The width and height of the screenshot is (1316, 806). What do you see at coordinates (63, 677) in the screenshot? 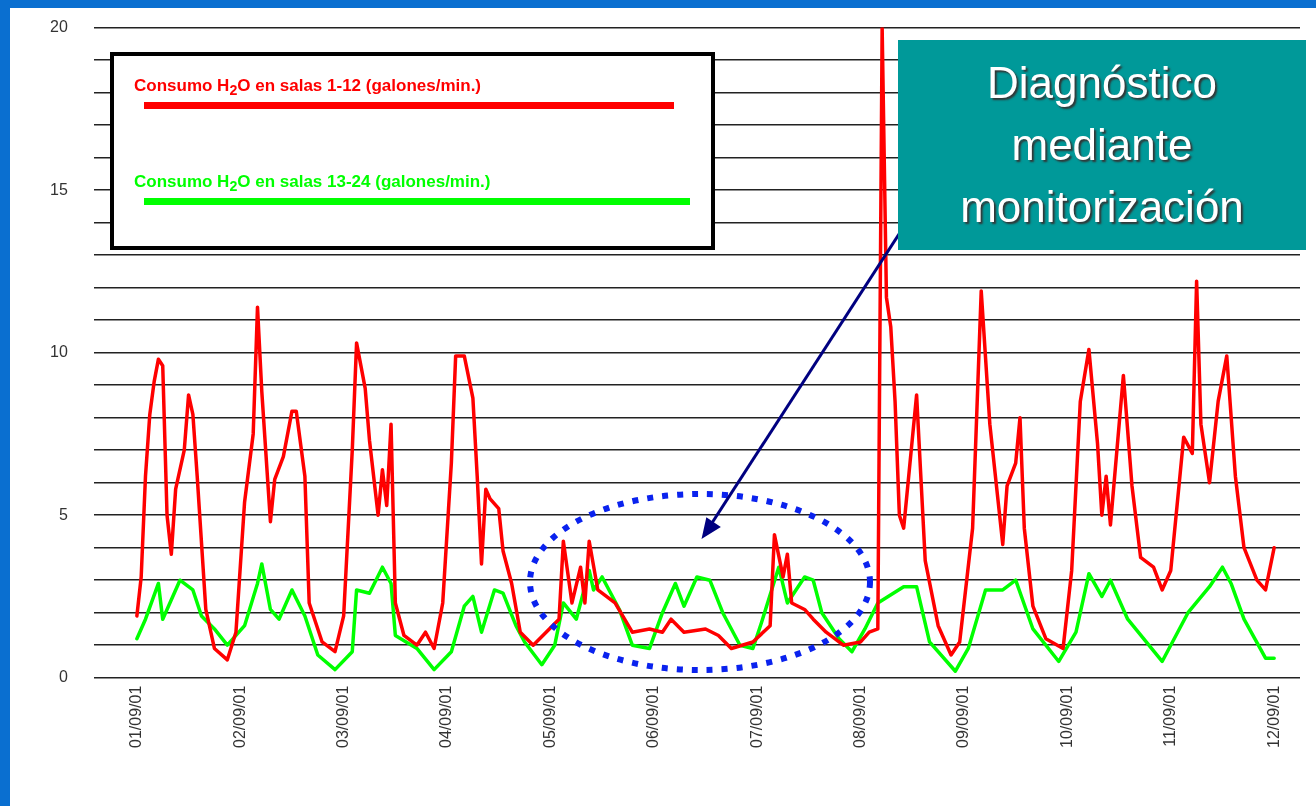
I see `y-tick-label: 0` at bounding box center [63, 677].